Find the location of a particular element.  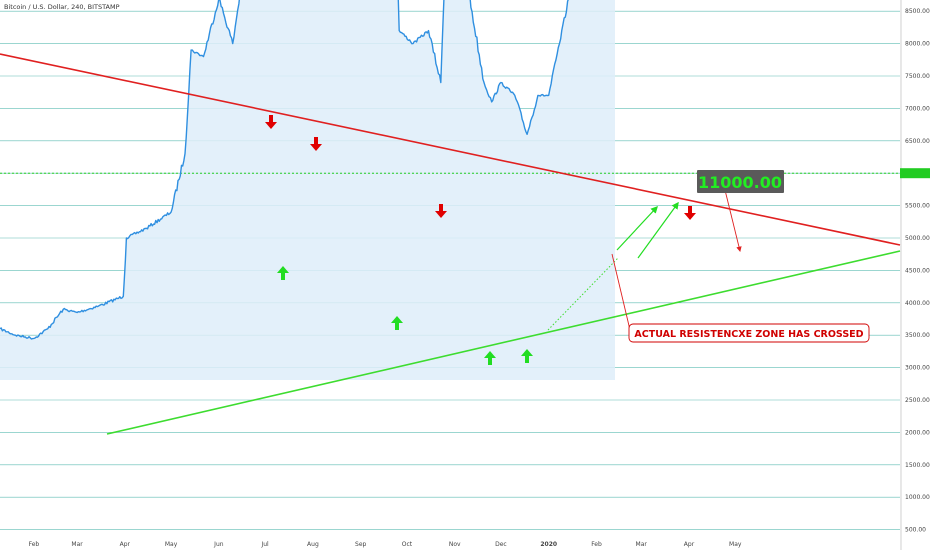

y-tick-label: 5000.00 is located at coordinates (917, 238).